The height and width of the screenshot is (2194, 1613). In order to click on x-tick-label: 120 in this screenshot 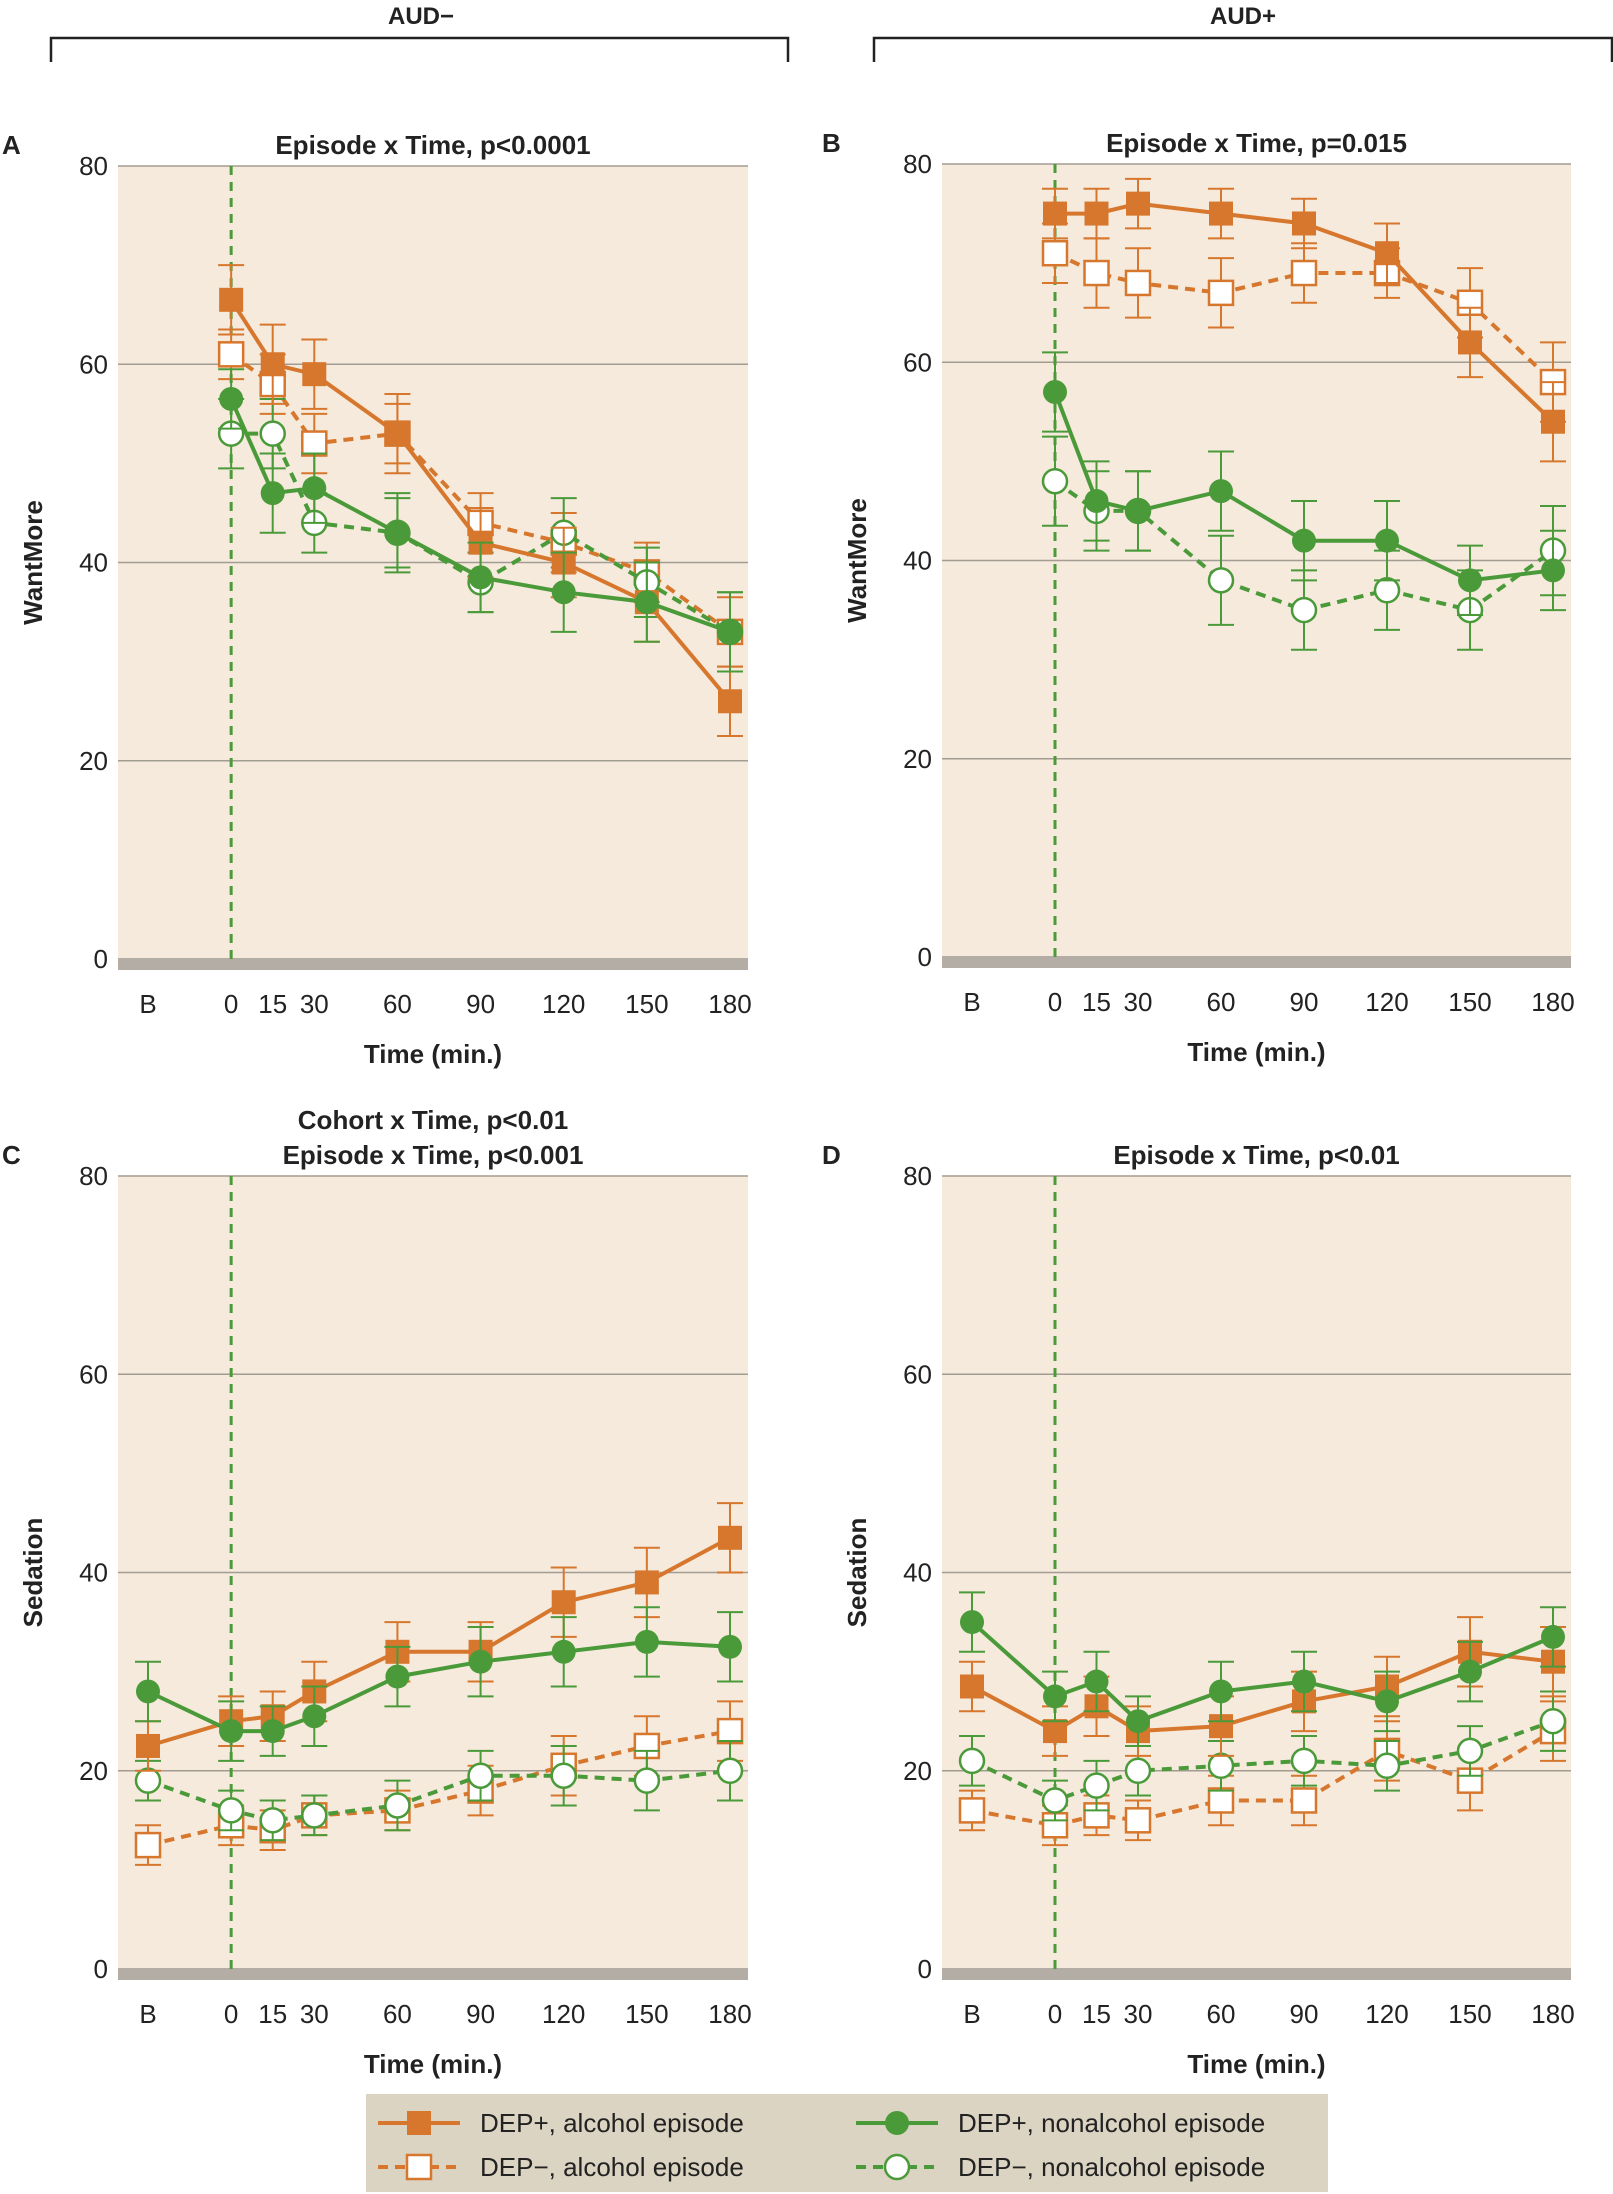, I will do `click(1386, 2014)`.